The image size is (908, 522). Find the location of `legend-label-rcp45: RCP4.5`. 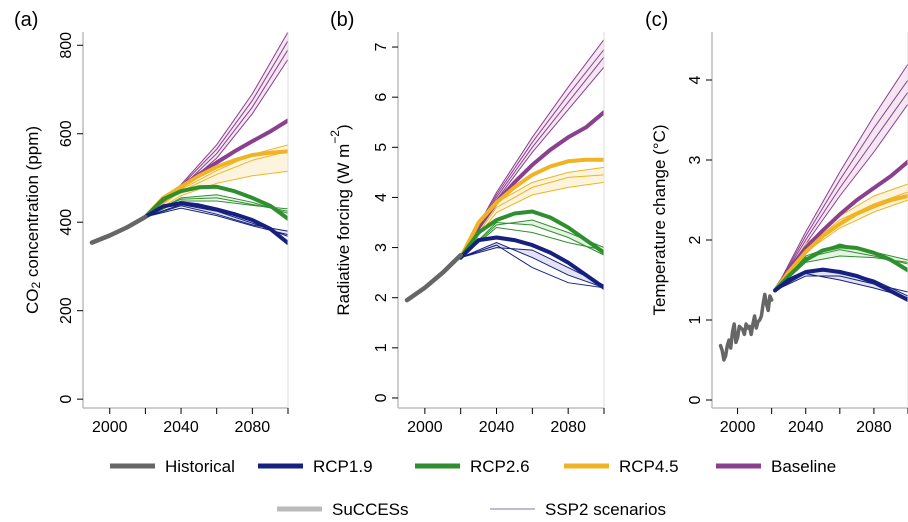

legend-label-rcp45: RCP4.5 is located at coordinates (649, 466).